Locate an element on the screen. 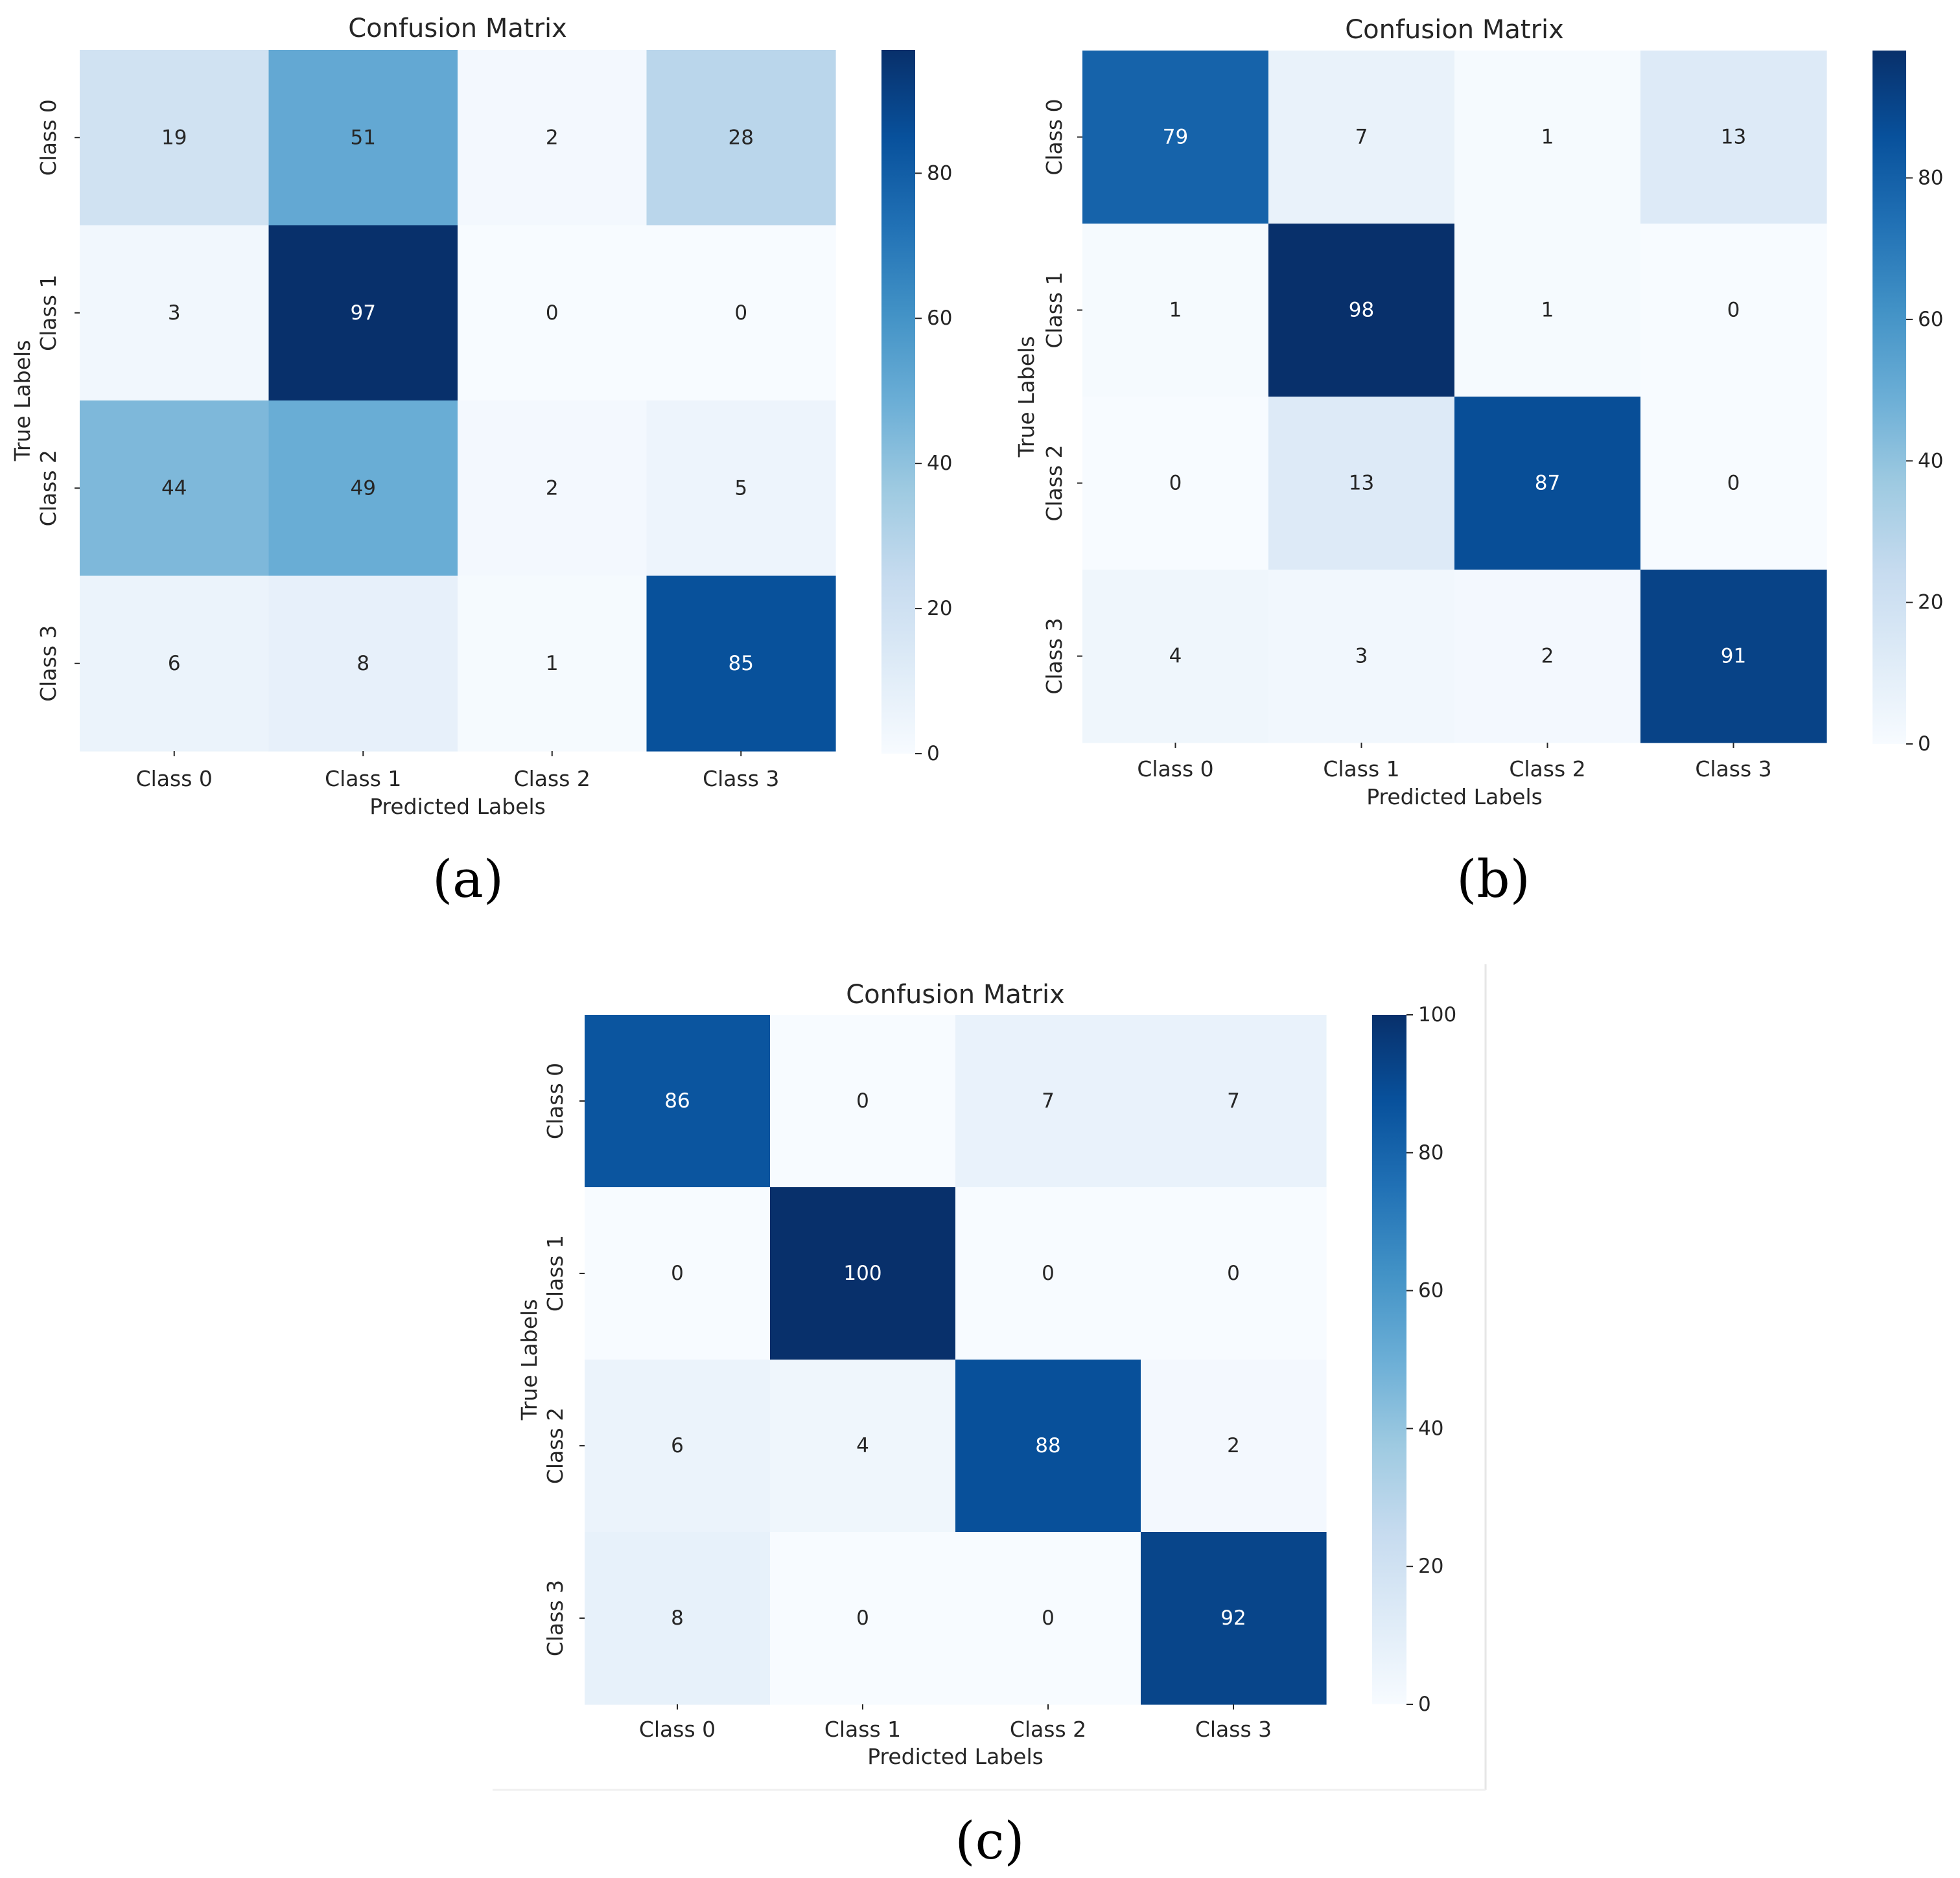  colorbar-tick-label: 0 is located at coordinates (934, 754).